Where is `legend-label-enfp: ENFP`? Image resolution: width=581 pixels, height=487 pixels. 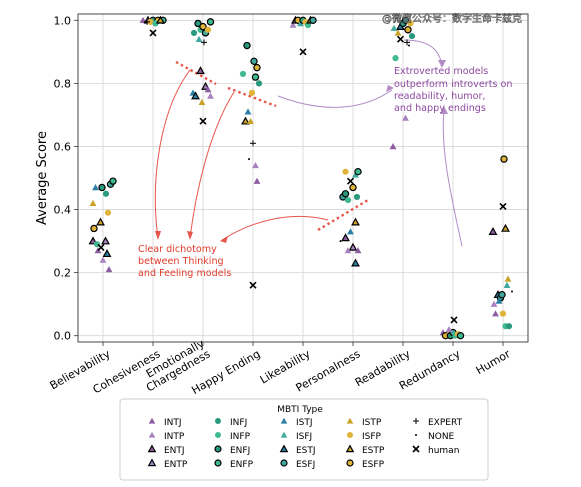 legend-label-enfp: ENFP is located at coordinates (242, 465).